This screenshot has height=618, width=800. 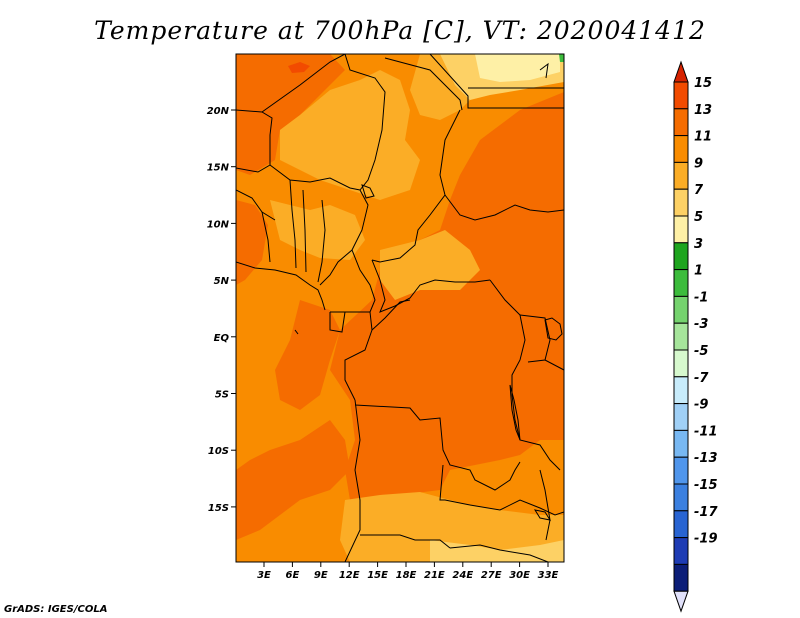 What do you see at coordinates (554, 365) in the screenshot?
I see `border-kenya-tanzania` at bounding box center [554, 365].